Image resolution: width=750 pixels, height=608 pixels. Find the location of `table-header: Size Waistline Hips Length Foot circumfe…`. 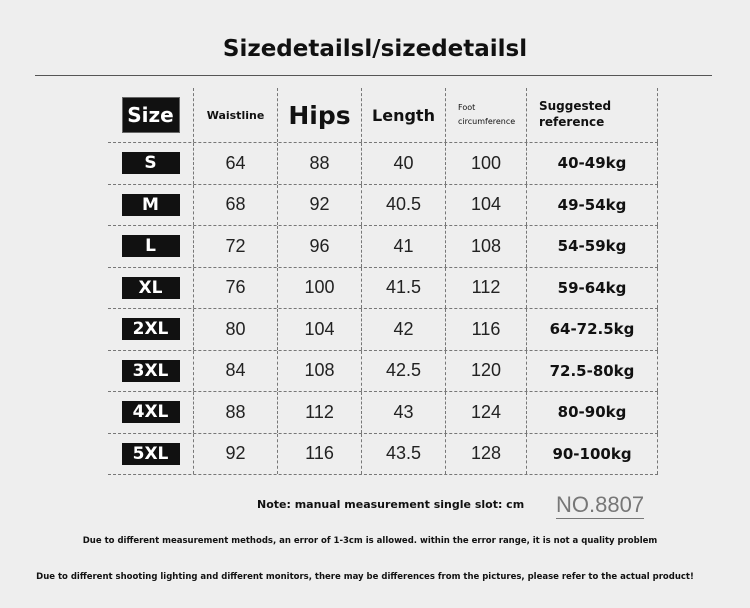

table-header: Size Waistline Hips Length Foot circumfe… is located at coordinates (383, 115).